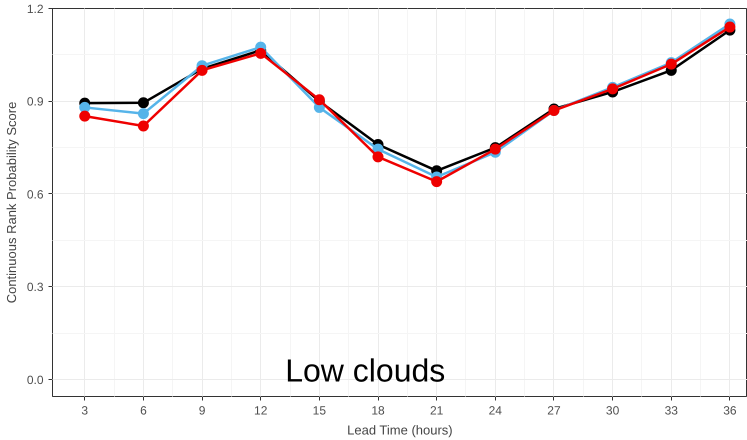 This screenshot has height=440, width=747. What do you see at coordinates (35, 9) in the screenshot?
I see `y-tick-label: 1.2` at bounding box center [35, 9].